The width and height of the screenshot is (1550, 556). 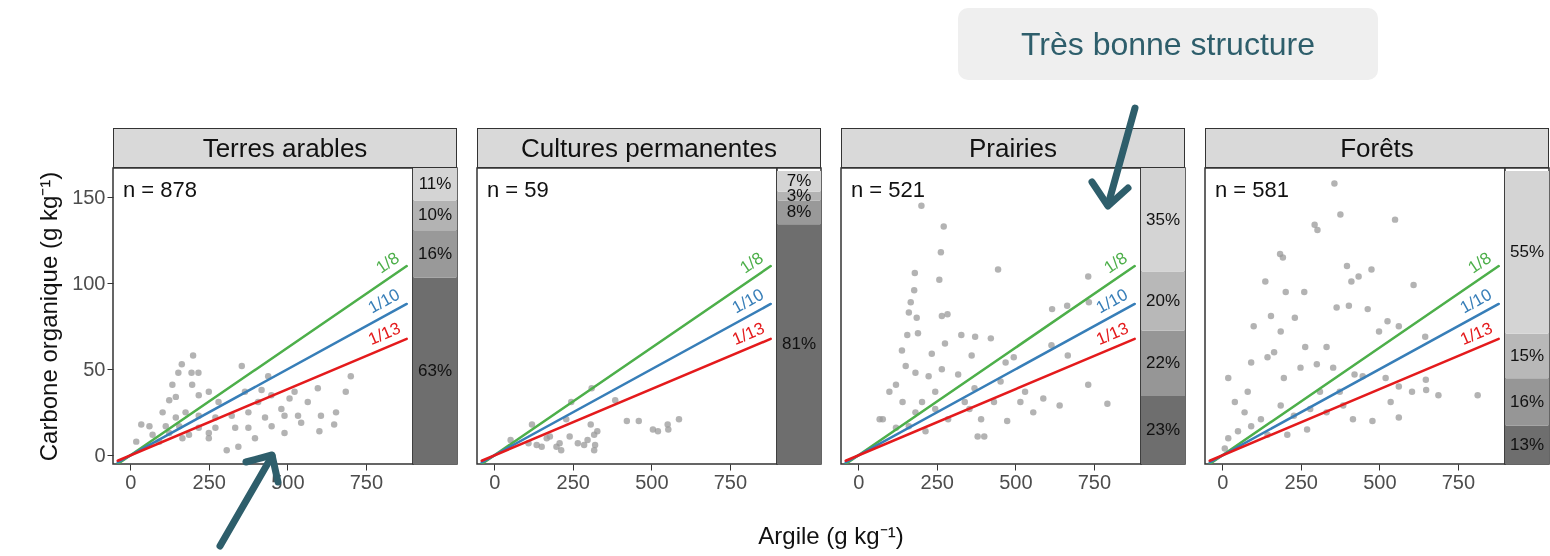 What do you see at coordinates (518, 189) in the screenshot?
I see `annotation: n = 59` at bounding box center [518, 189].